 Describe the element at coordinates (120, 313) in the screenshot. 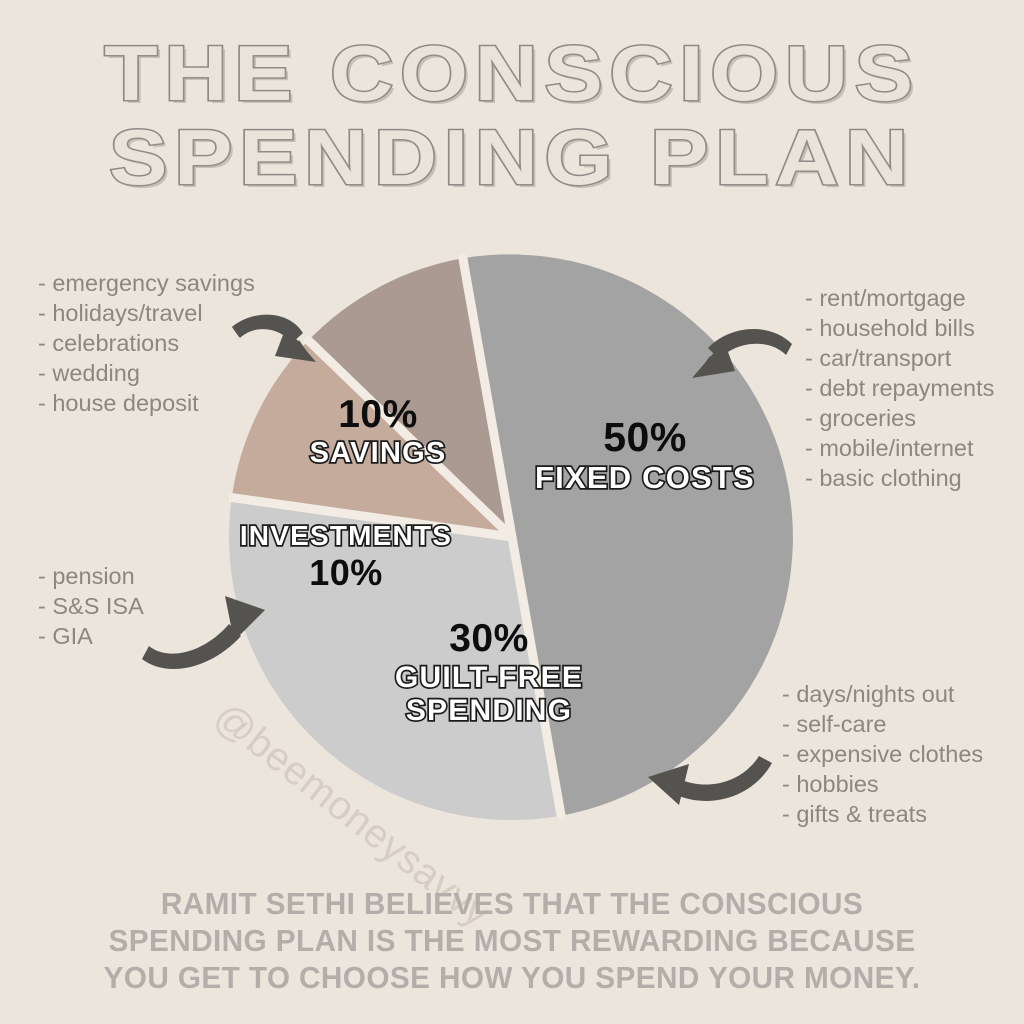

I see `list-item: - holidays/travel` at that location.